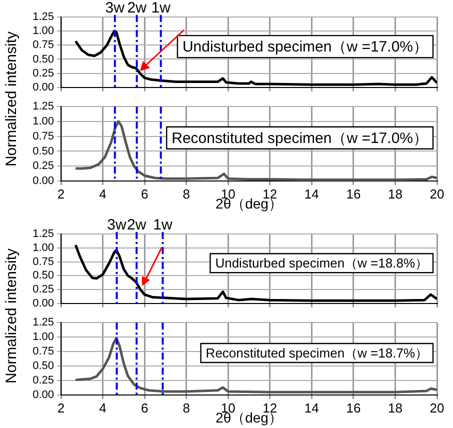 This screenshot has height=428, width=453. I want to click on annotation: Undisturbed specimen（w =18.8%）, so click(321, 263).